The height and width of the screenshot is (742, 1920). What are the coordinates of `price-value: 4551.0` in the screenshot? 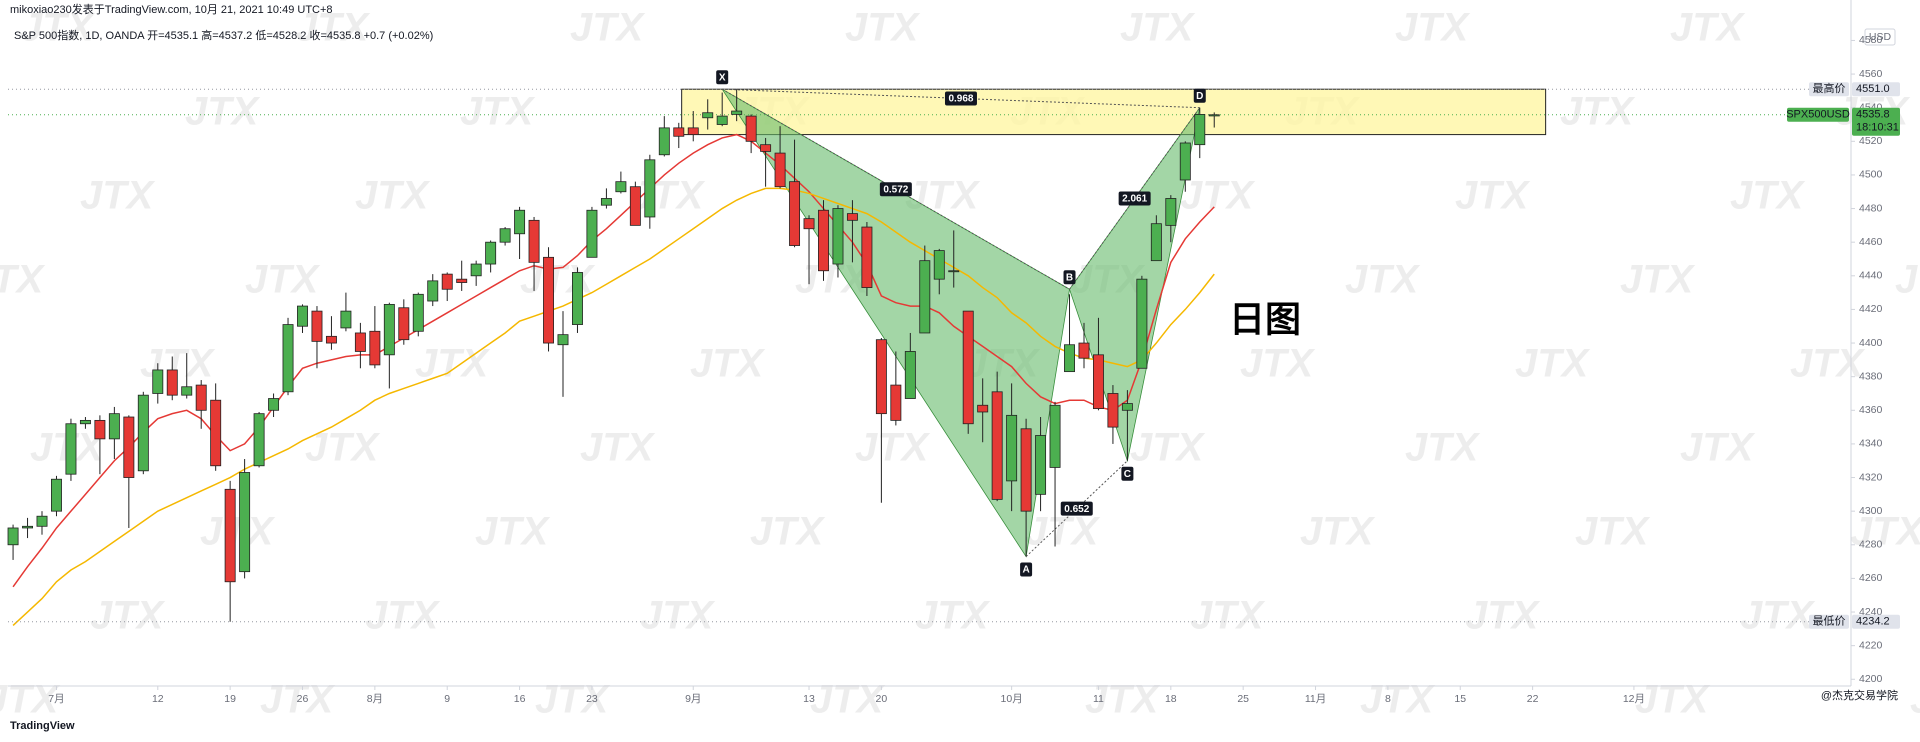 It's located at (1873, 89).